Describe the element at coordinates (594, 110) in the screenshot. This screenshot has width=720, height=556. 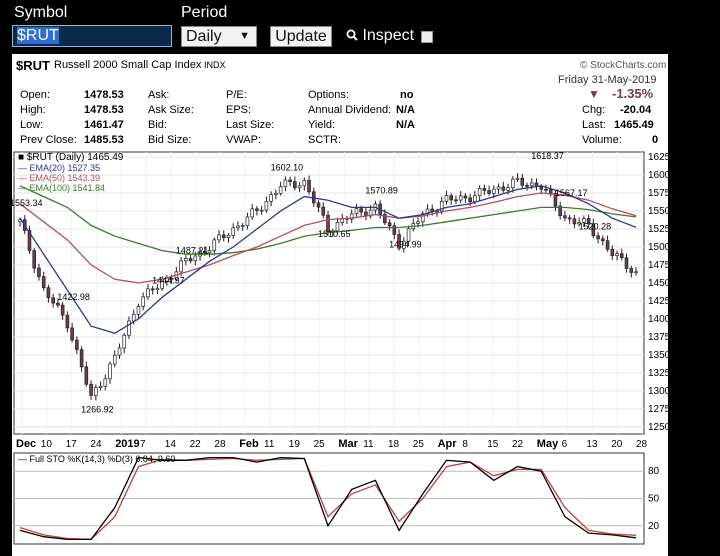
I see `quote-chg-label: Chg:` at that location.